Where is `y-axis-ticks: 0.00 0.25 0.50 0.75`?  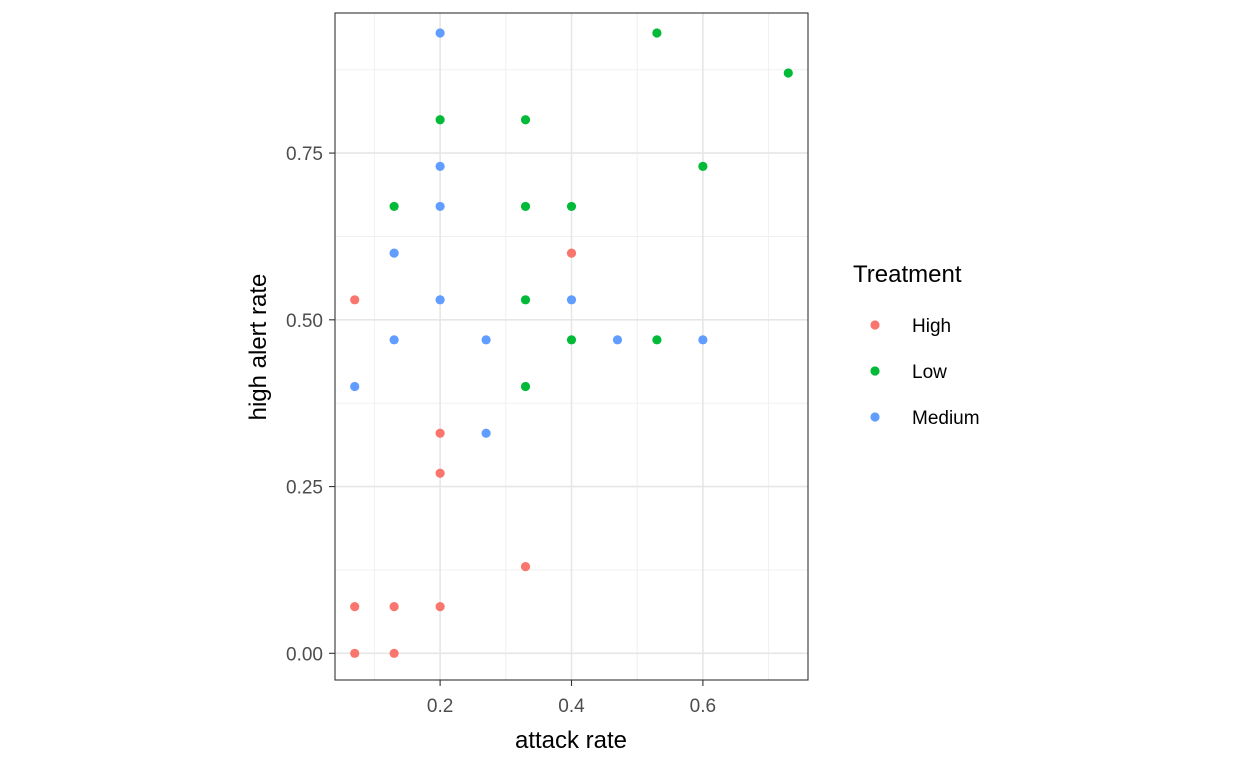
y-axis-ticks: 0.00 0.25 0.50 0.75 is located at coordinates (310, 404).